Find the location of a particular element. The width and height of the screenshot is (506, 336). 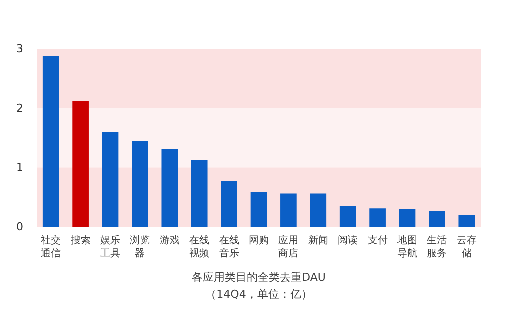

x-tick-label: 生活服务 is located at coordinates (437, 247).